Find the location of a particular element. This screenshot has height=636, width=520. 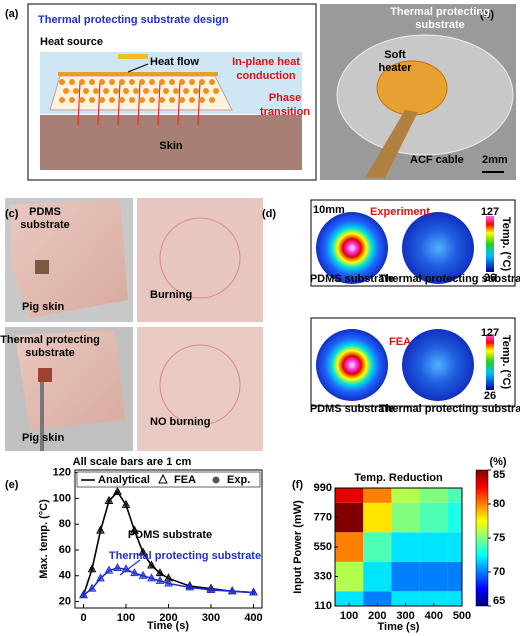

y-tick-label: 80 is located at coordinates (65, 524).